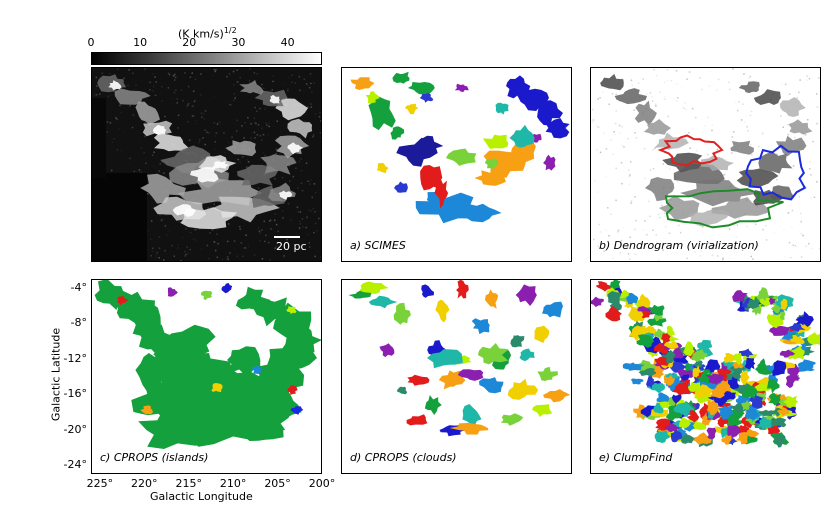 The height and width of the screenshot is (527, 830). What do you see at coordinates (56, 374) in the screenshot?
I see `y-axis-label: Galactic Latitude` at bounding box center [56, 374].